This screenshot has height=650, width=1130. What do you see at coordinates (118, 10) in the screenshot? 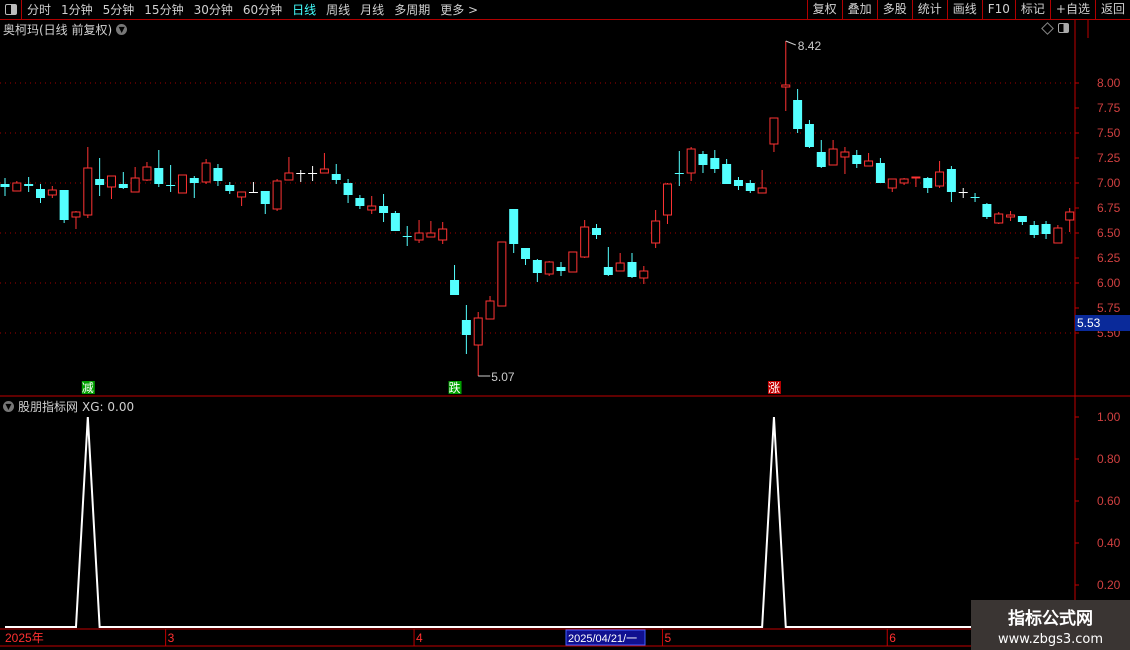
I see `period-tab: 5分钟` at bounding box center [118, 10].